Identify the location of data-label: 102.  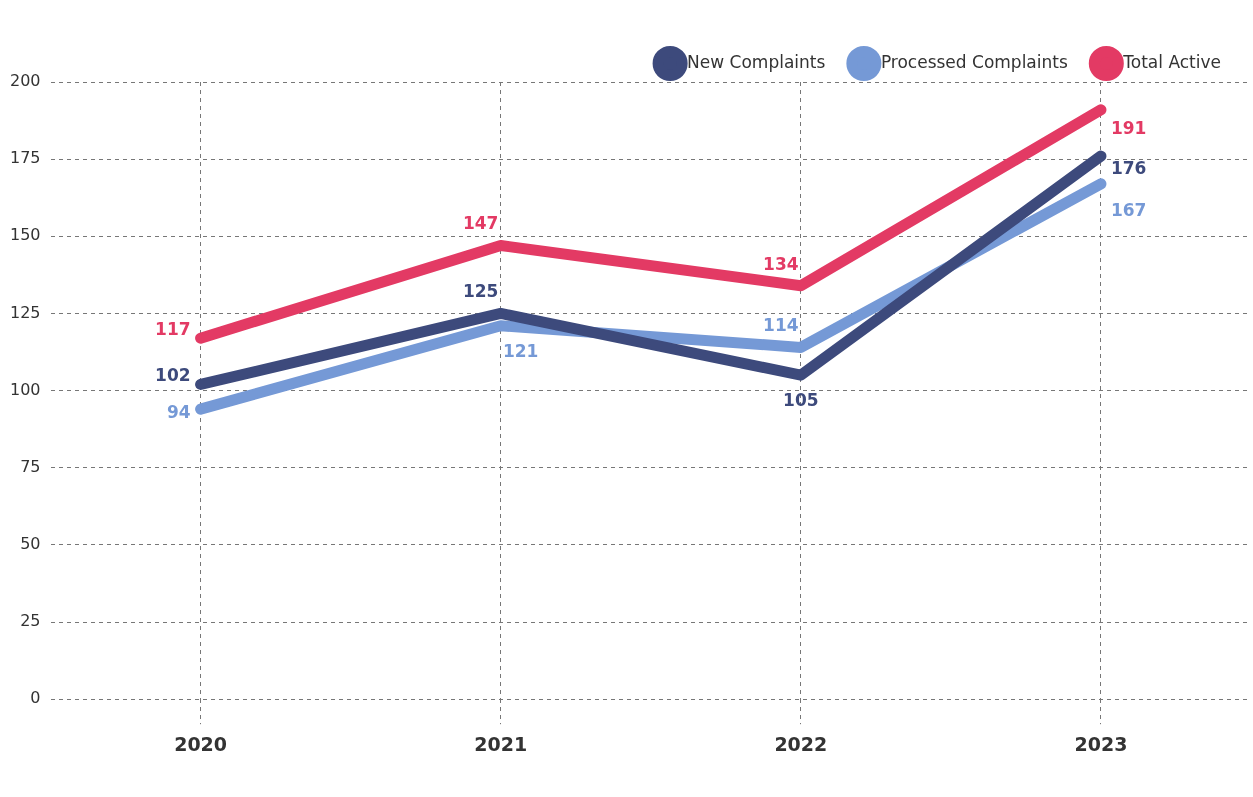
(173, 374).